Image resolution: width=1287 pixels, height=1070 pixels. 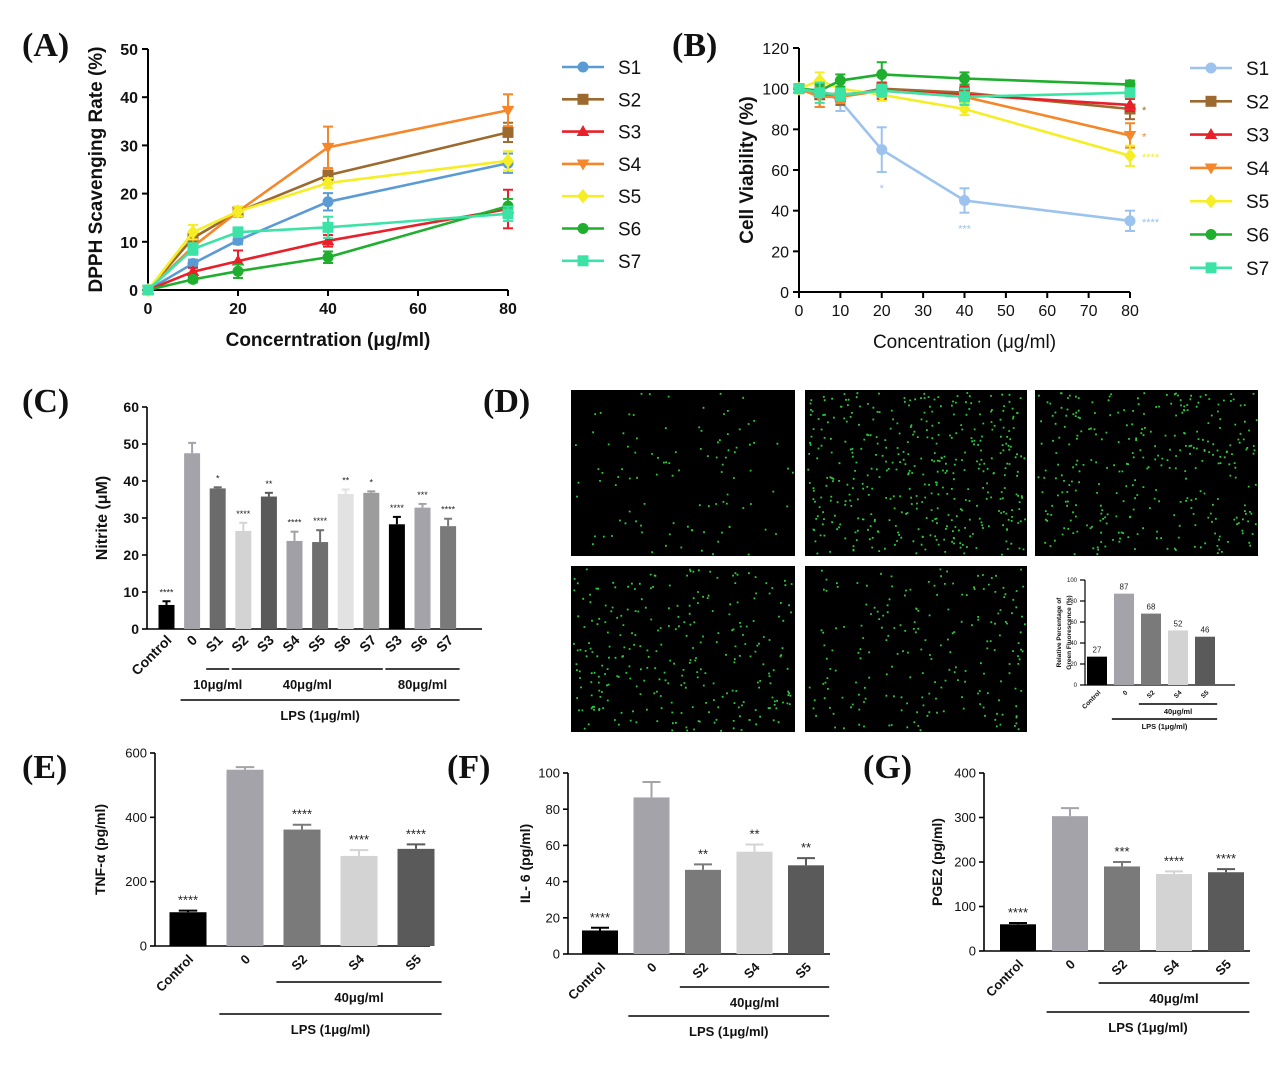 What do you see at coordinates (629, 133) in the screenshot?
I see `legend-label: S3` at bounding box center [629, 133].